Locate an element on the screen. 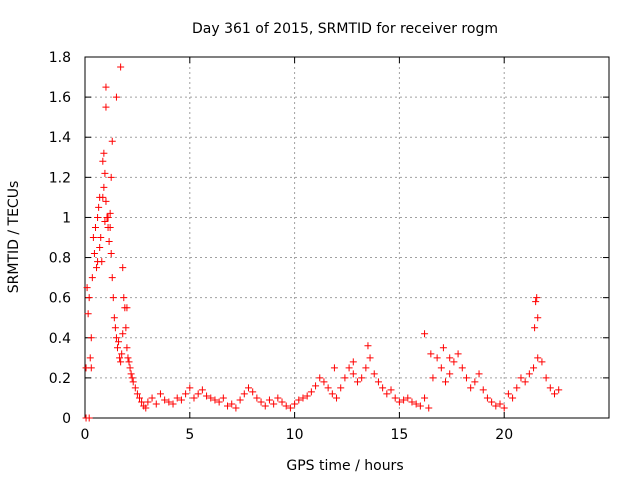  x-tick-label: 15 is located at coordinates (399, 435).